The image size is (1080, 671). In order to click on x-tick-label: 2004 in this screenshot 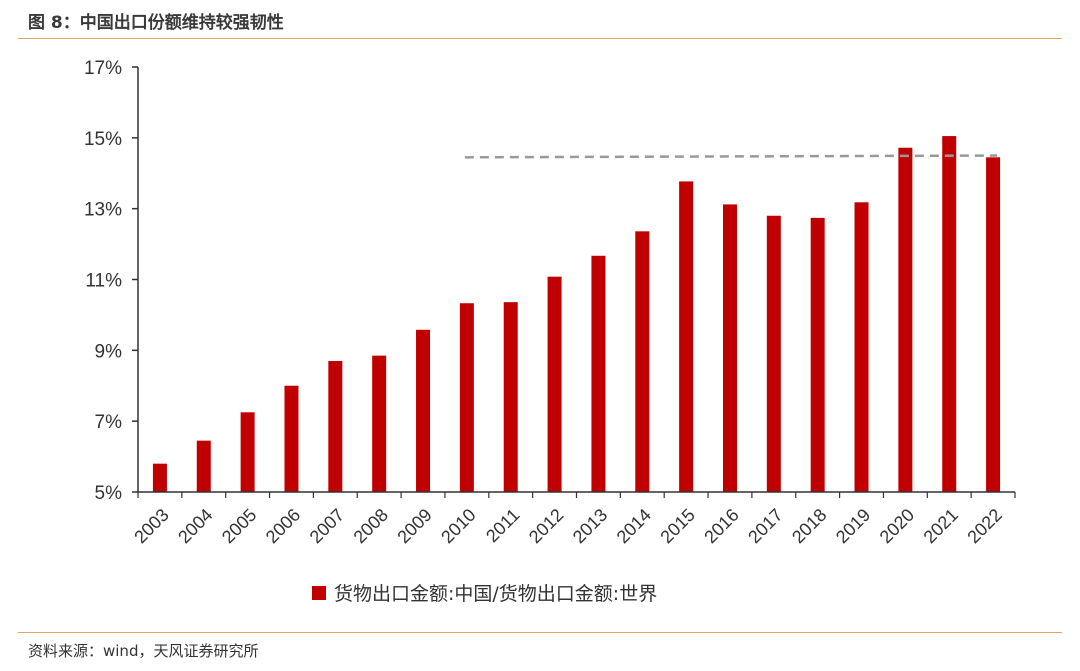, I will do `click(195, 526)`.